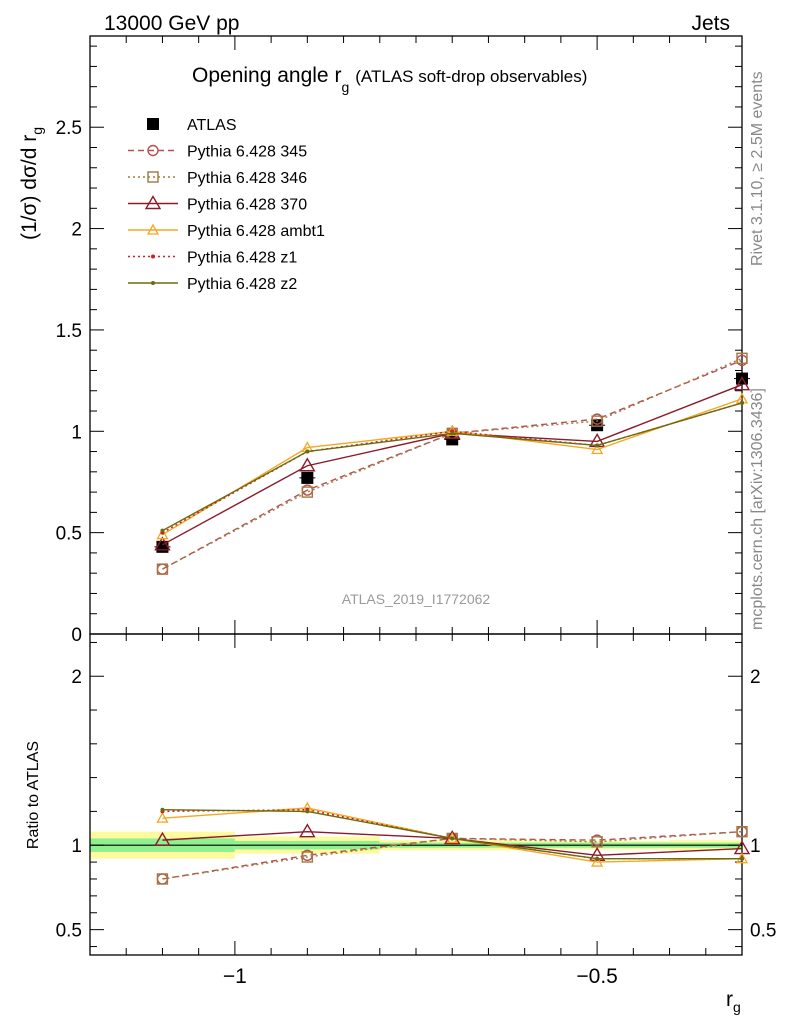 Image resolution: width=786 pixels, height=1024 pixels. I want to click on legend-label: Pythia 6.428 z1, so click(242, 258).